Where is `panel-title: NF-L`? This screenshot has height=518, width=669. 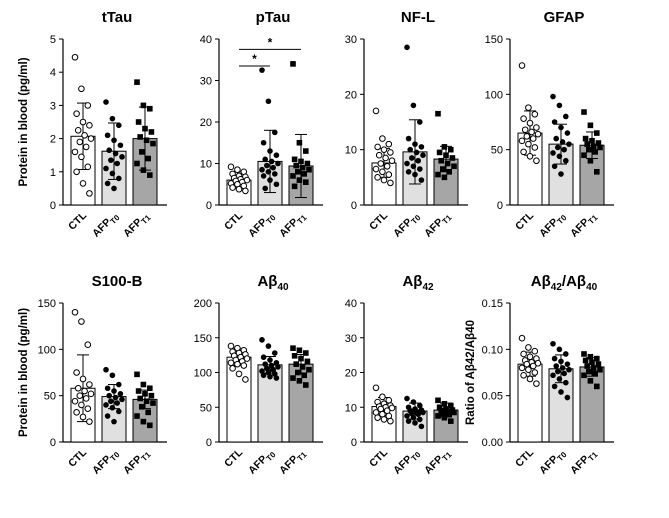 panel-title: NF-L is located at coordinates (418, 17).